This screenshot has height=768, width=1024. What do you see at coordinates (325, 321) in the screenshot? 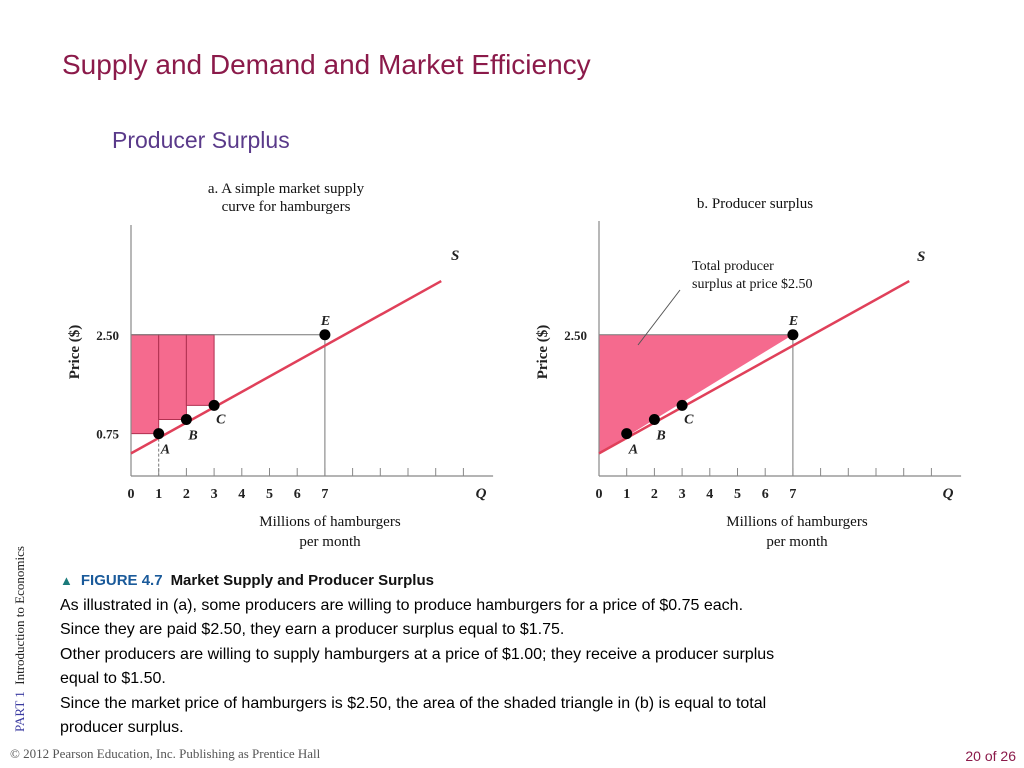
I see `panel-a-point-label: E` at bounding box center [325, 321].